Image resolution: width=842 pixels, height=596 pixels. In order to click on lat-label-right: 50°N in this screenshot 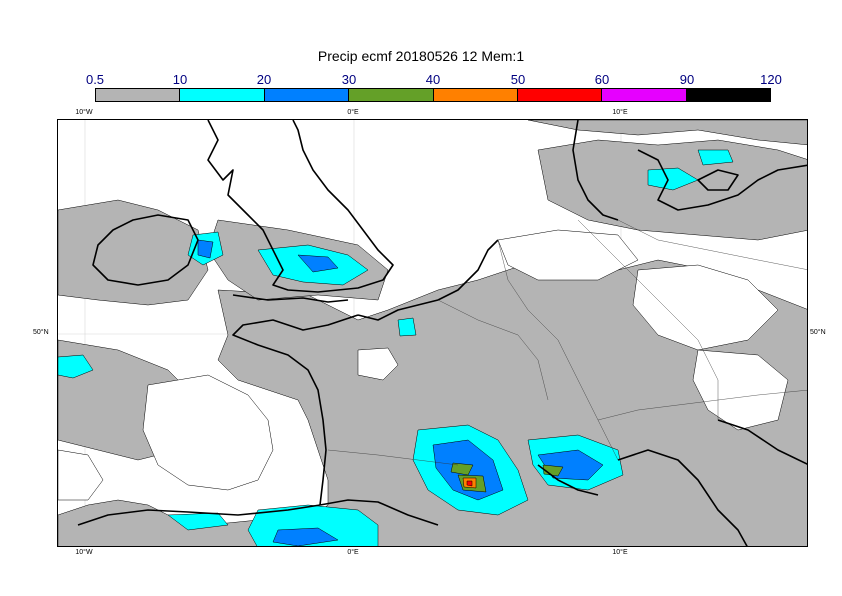, I will do `click(818, 332)`.